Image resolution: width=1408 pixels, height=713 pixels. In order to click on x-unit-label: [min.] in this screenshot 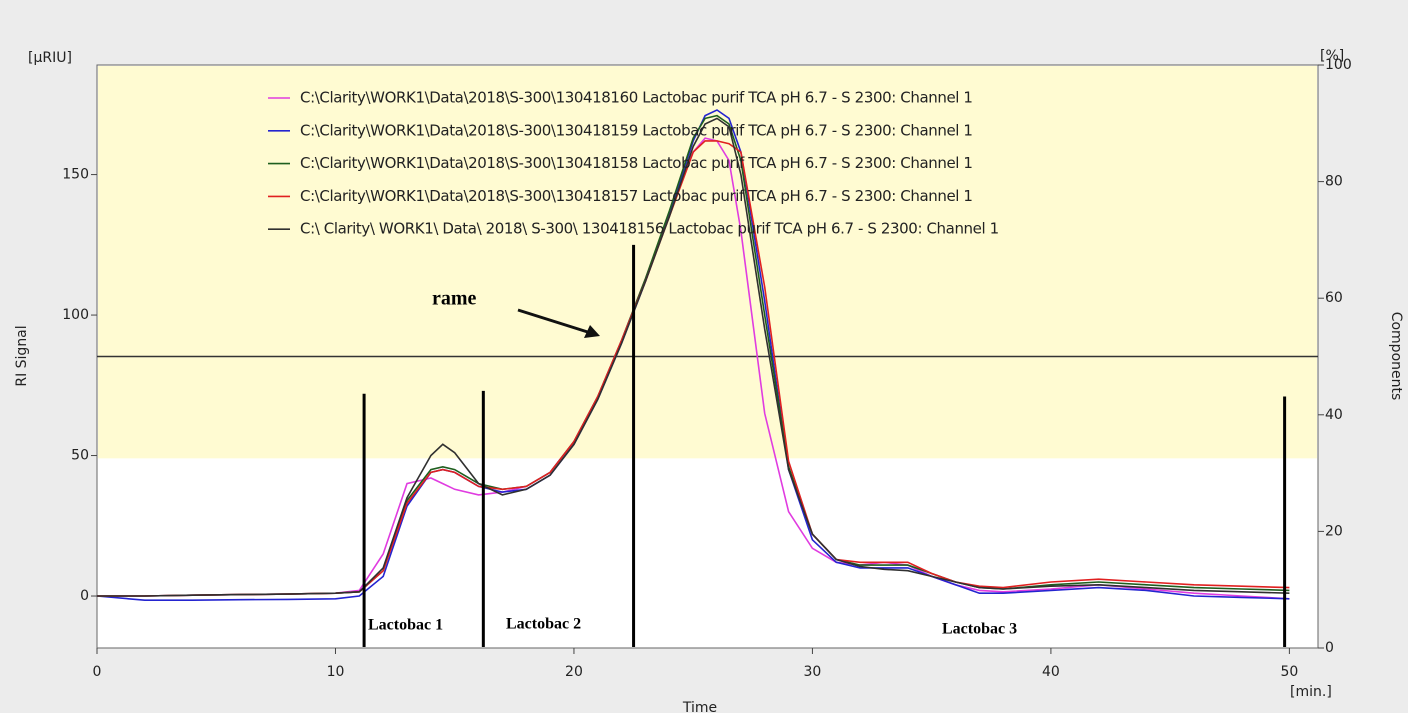, I will do `click(1311, 692)`.